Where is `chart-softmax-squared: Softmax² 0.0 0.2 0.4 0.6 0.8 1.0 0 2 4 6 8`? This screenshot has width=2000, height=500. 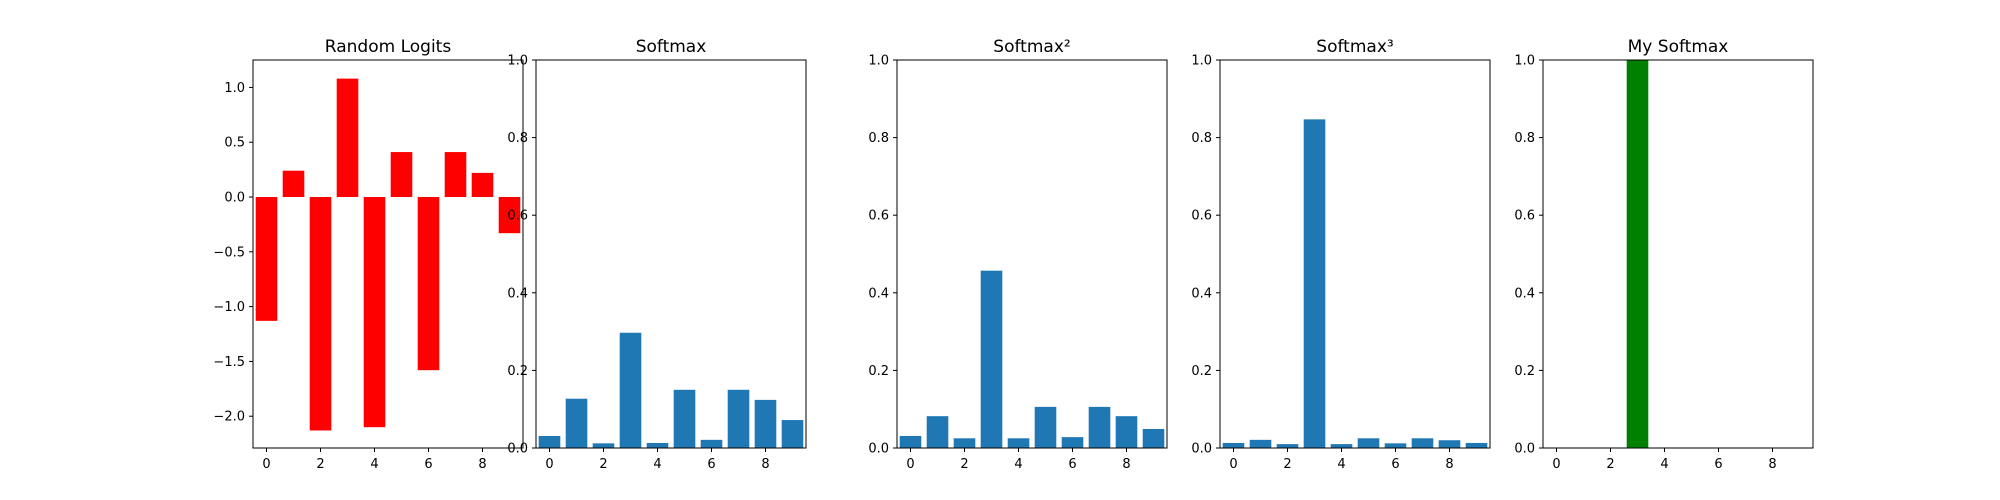
chart-softmax-squared: Softmax² 0.0 0.2 0.4 0.6 0.8 1.0 0 2 4 6 8 is located at coordinates (1018, 254).